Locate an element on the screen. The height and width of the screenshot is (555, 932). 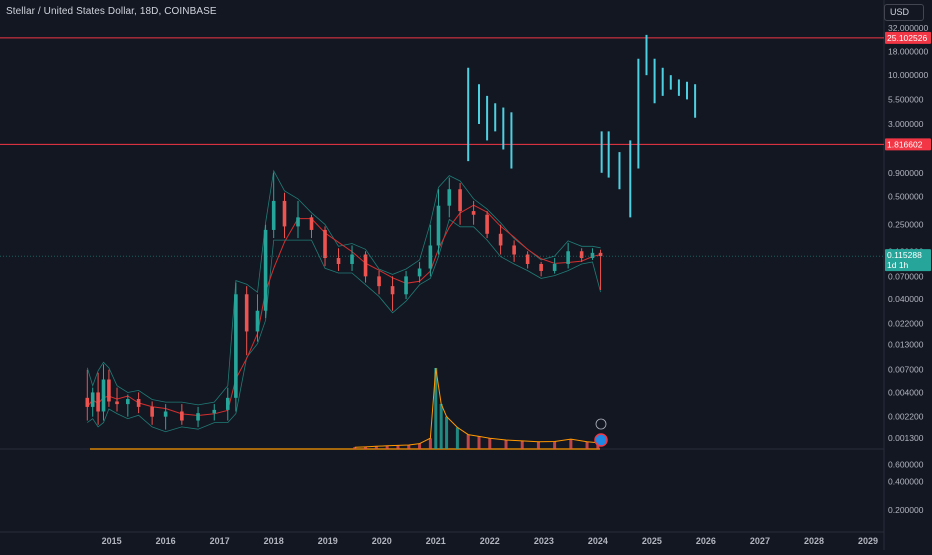
time-axis-tick: 2022 is located at coordinates (490, 541).